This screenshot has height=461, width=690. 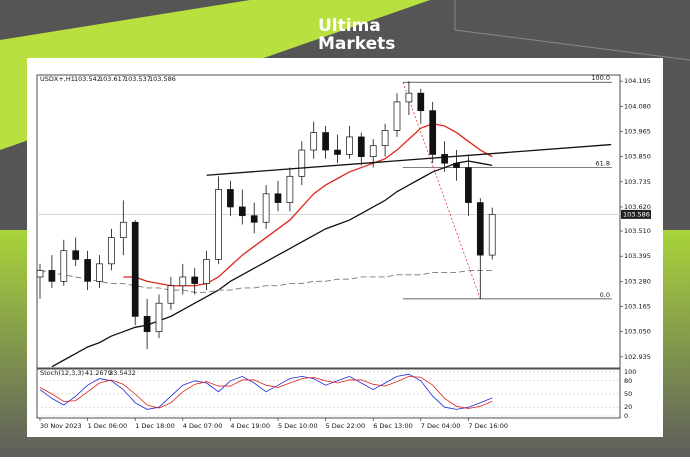 I want to click on header-value: 103.617, so click(x=112, y=79).